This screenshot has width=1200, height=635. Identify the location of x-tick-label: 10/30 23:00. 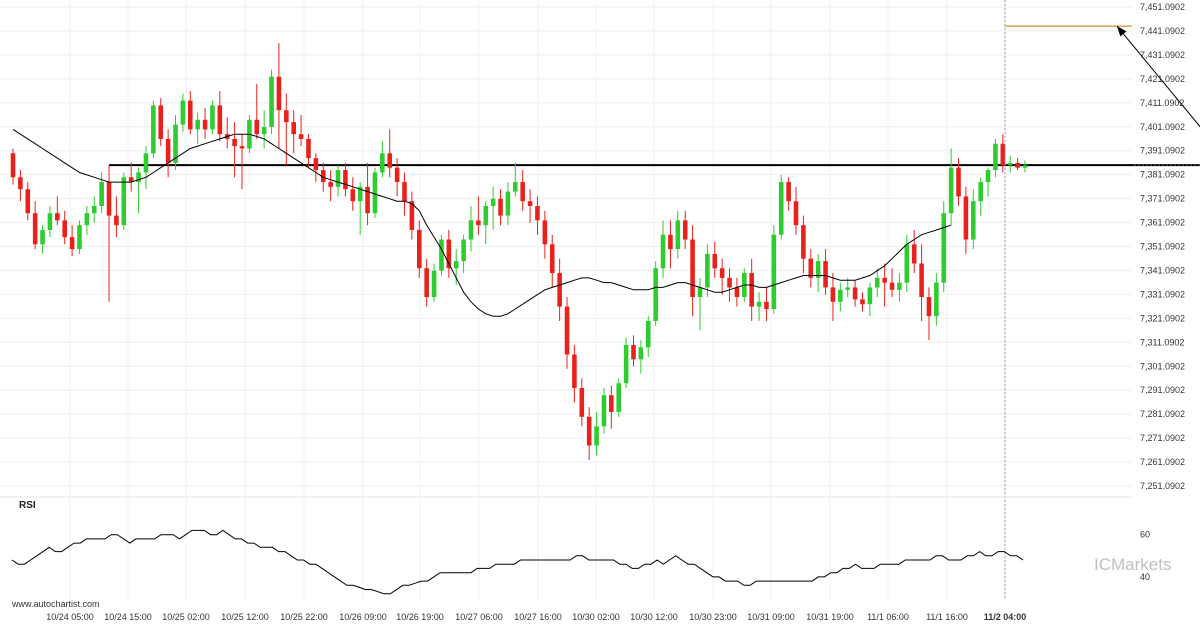
(713, 617).